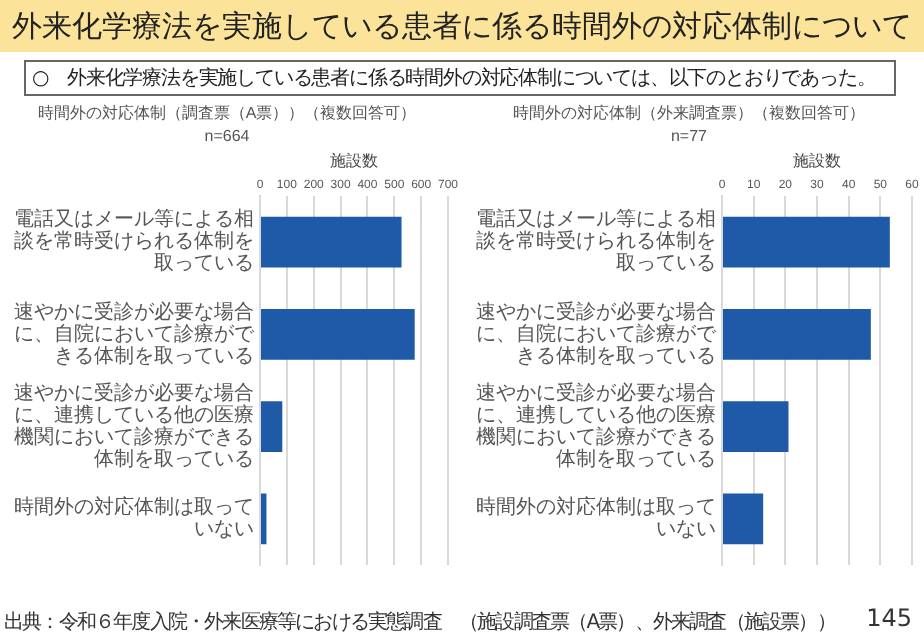 This screenshot has height=640, width=924. I want to click on source-note: 出典：令和６年度入院・外来医療等における実態調査 （施設調査票（A票）、外来調査（施設票））, so click(419, 622).